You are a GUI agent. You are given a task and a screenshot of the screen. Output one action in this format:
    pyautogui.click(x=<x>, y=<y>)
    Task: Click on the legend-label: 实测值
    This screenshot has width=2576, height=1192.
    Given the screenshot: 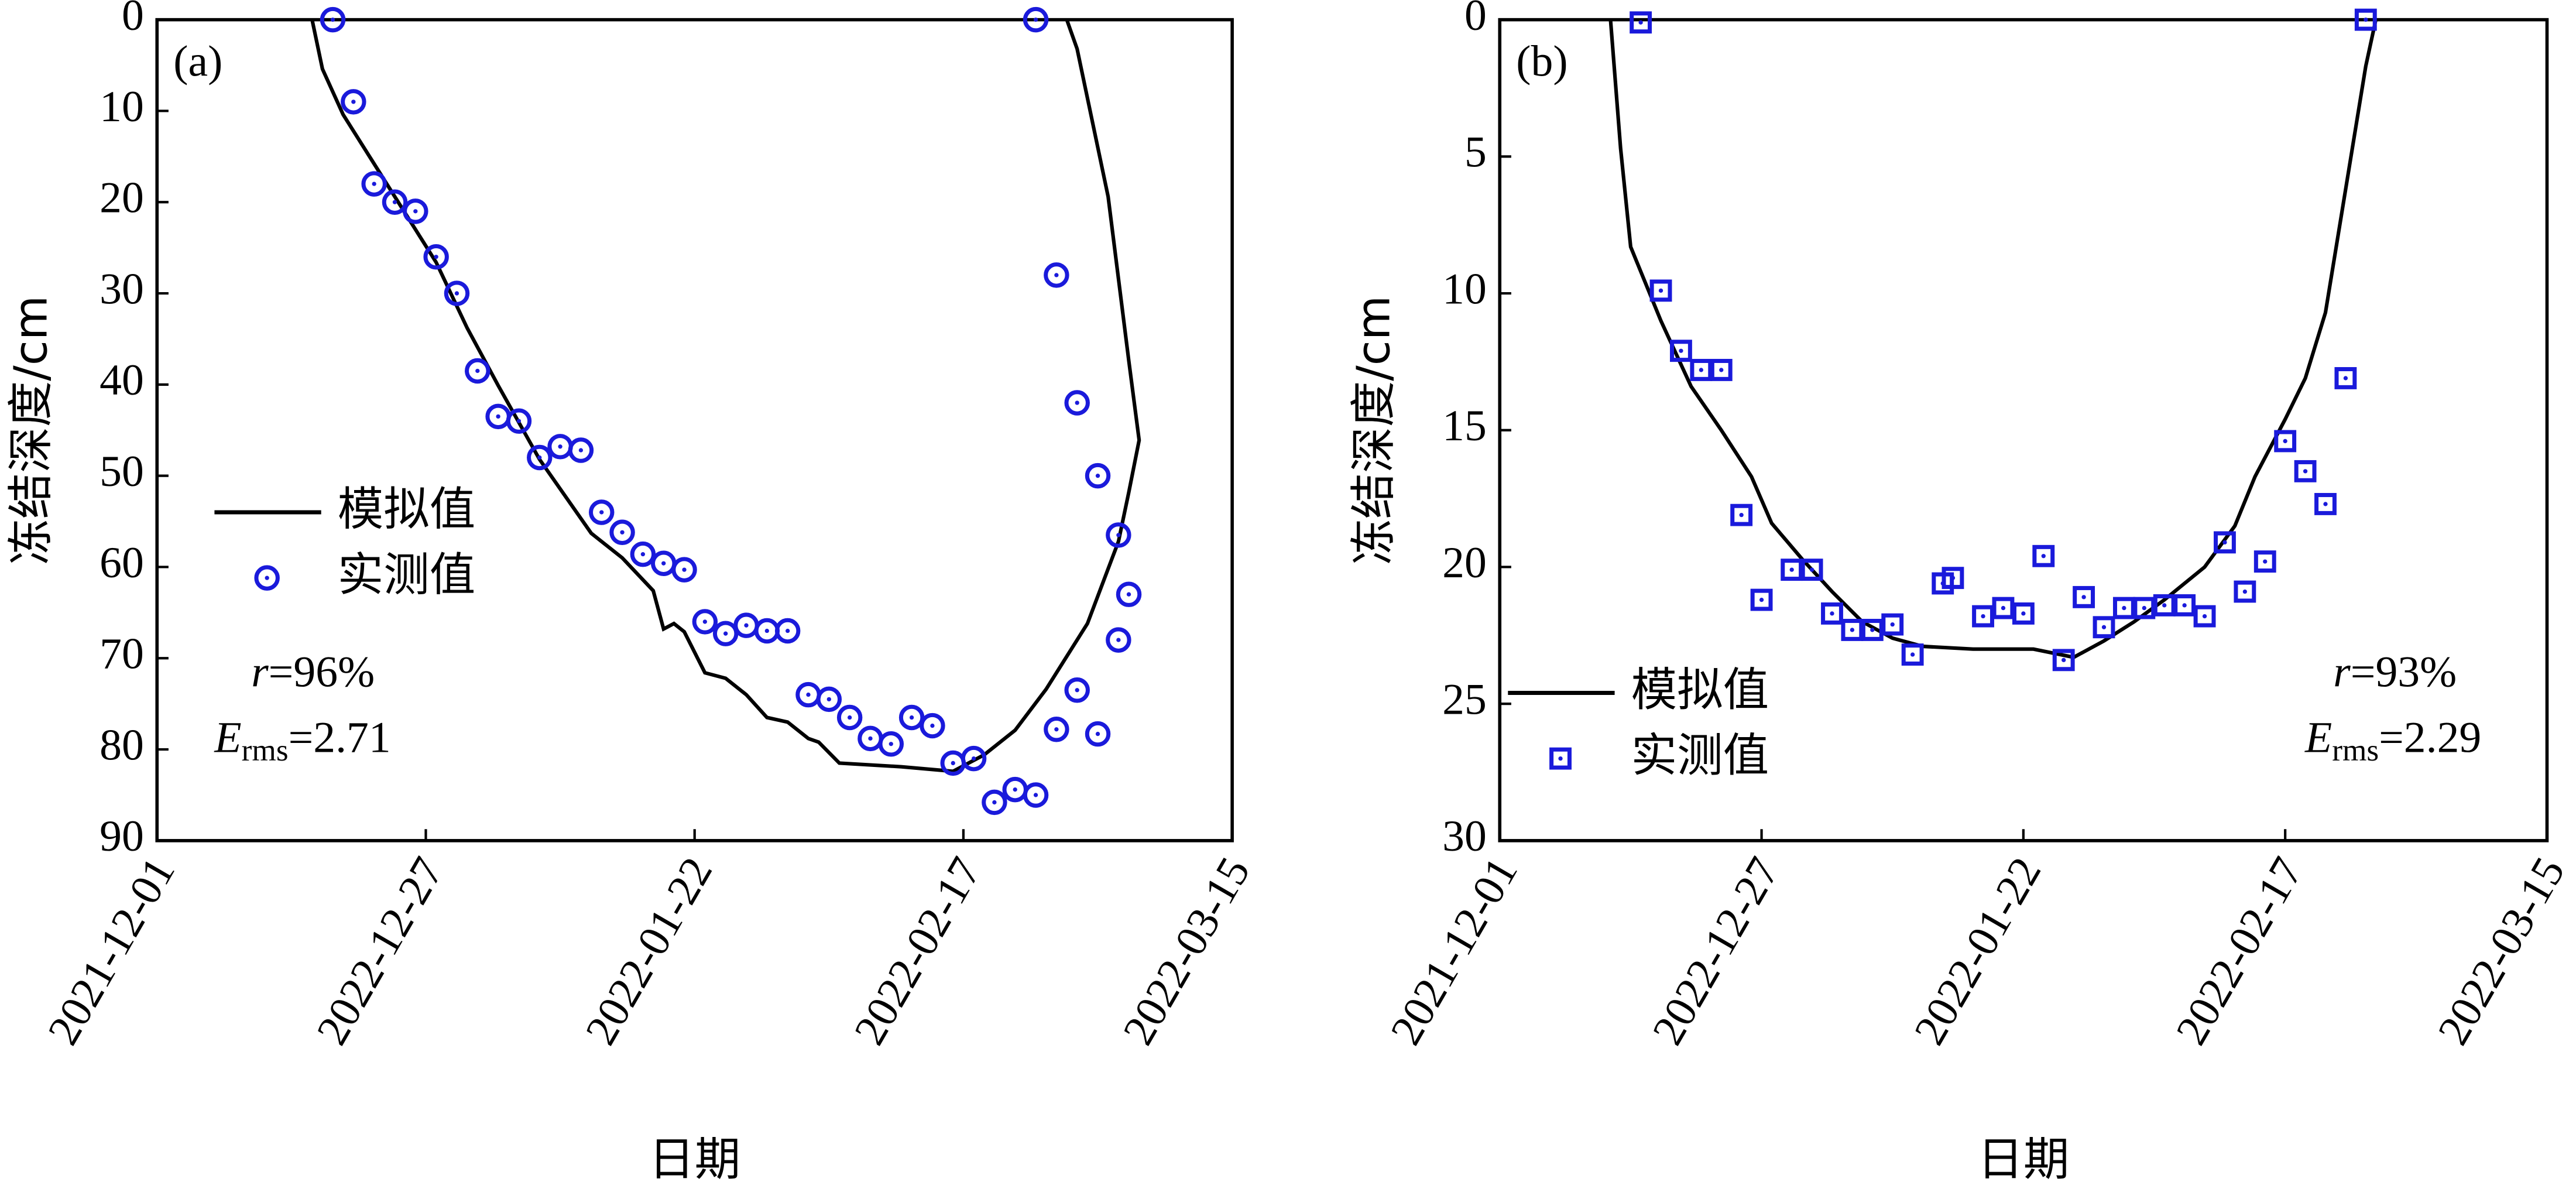 What is the action you would take?
    pyautogui.click(x=1700, y=755)
    